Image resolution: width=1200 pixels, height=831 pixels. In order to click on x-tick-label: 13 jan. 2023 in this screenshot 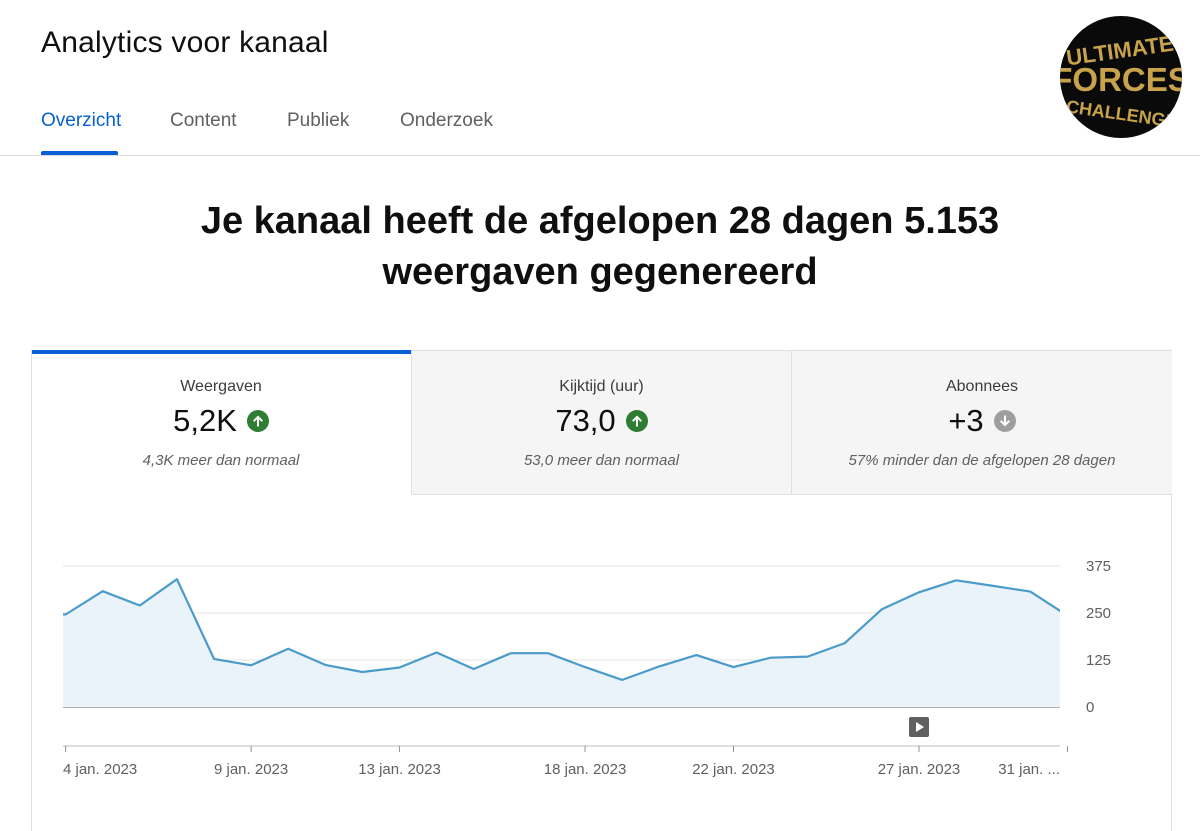, I will do `click(399, 769)`.